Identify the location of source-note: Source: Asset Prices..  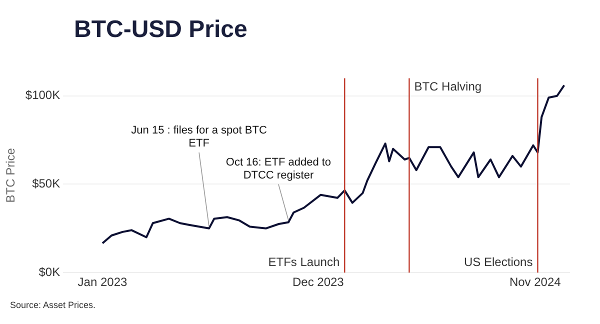
(53, 305).